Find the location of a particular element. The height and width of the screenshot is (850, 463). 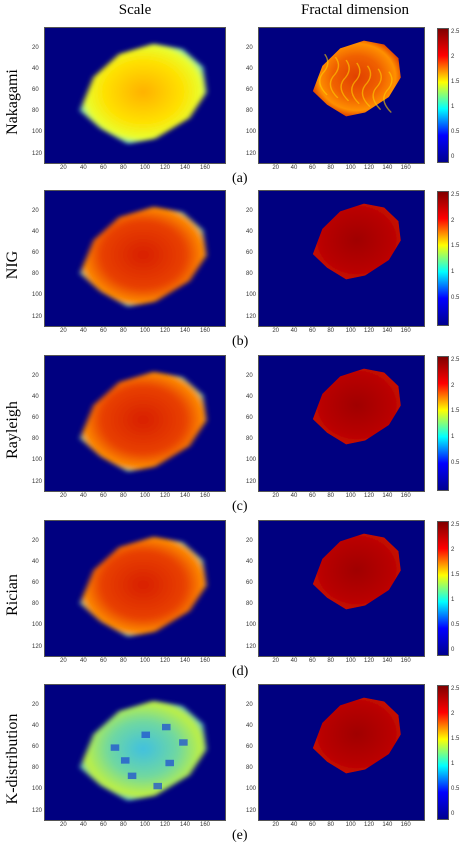

row-label-text: Rayleigh is located at coordinates (12, 430).